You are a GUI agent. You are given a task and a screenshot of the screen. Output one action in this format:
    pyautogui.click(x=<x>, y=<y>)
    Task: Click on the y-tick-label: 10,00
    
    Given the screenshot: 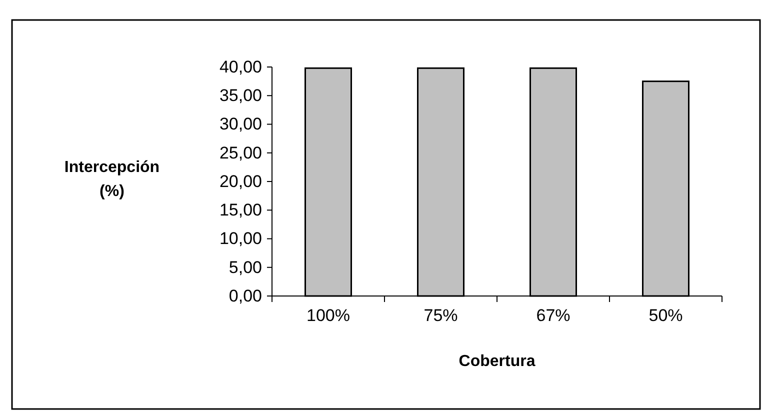 What is the action you would take?
    pyautogui.click(x=240, y=238)
    